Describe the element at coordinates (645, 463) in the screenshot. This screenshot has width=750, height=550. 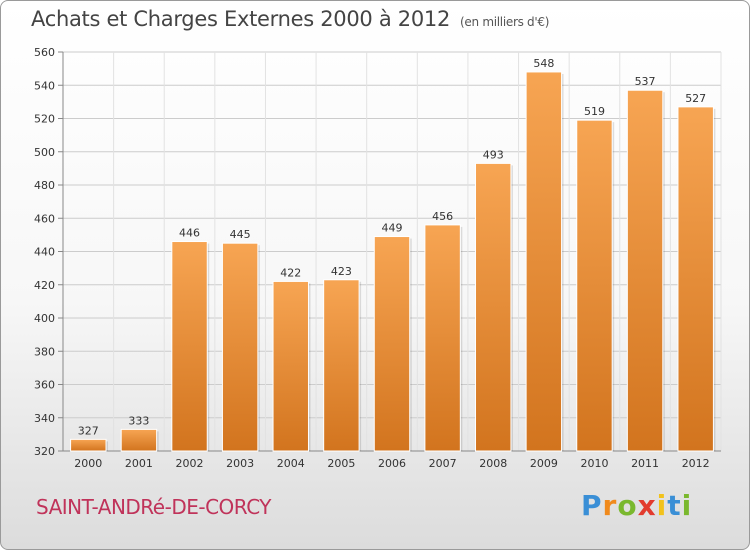
I see `x-tick-label: 2011` at that location.